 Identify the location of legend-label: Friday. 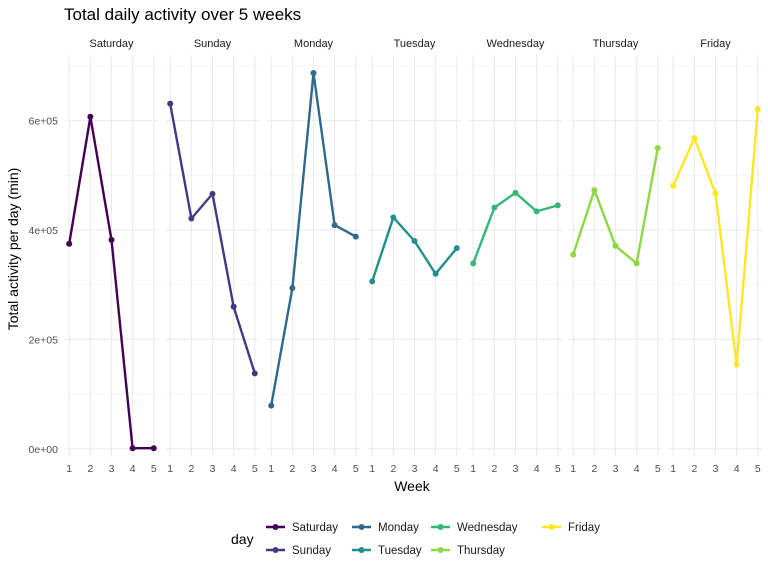
(584, 528).